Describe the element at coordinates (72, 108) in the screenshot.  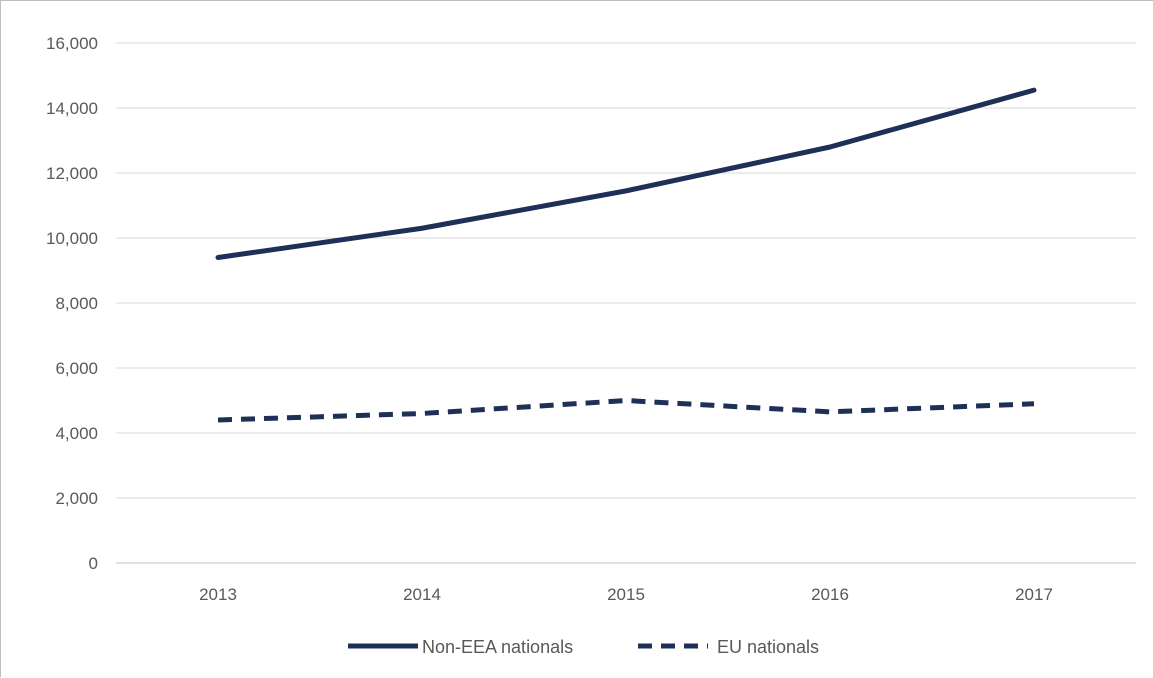
I see `y-tick-label: 14,000` at that location.